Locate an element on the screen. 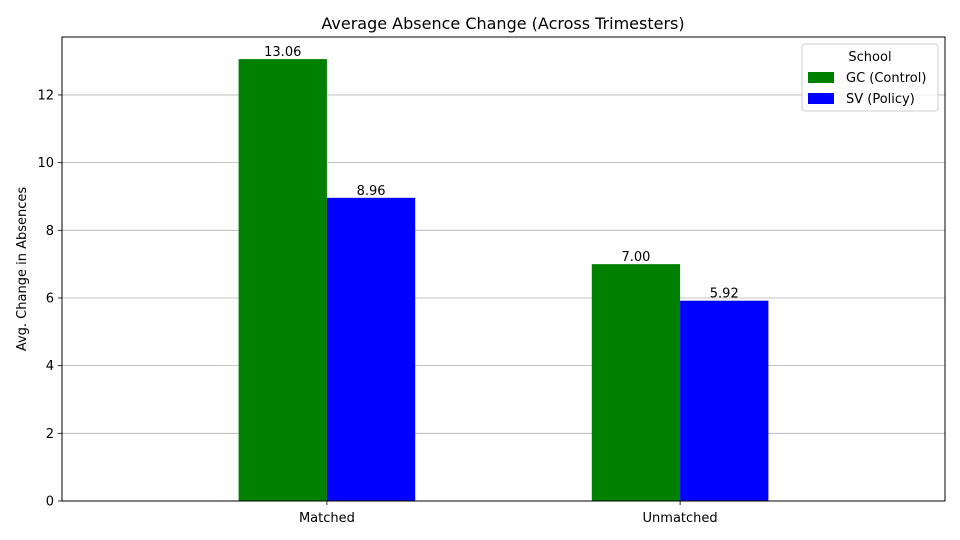 This screenshot has height=540, width=960. legend: School GC (Control) SV (Policy) is located at coordinates (870, 77).